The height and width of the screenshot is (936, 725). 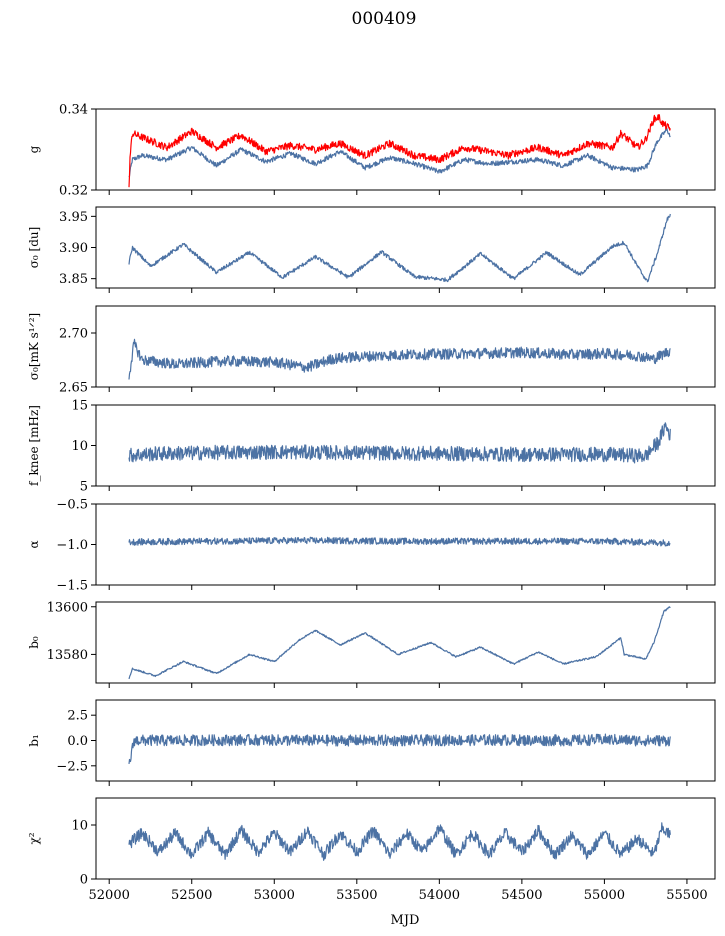 I want to click on y-axis-label-b1: b₁, so click(x=34, y=740).